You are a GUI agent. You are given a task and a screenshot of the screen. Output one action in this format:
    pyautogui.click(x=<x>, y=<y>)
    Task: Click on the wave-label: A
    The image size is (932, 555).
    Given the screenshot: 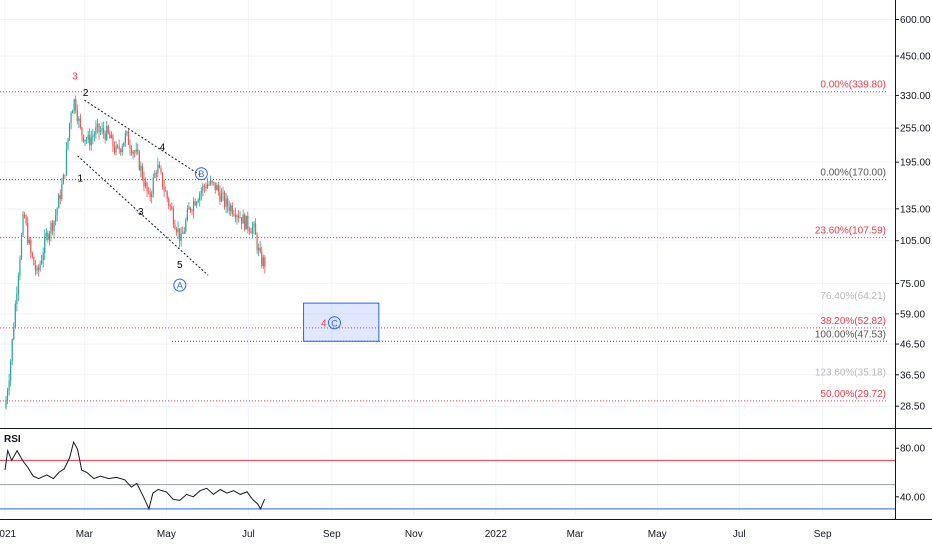 What is the action you would take?
    pyautogui.click(x=180, y=286)
    